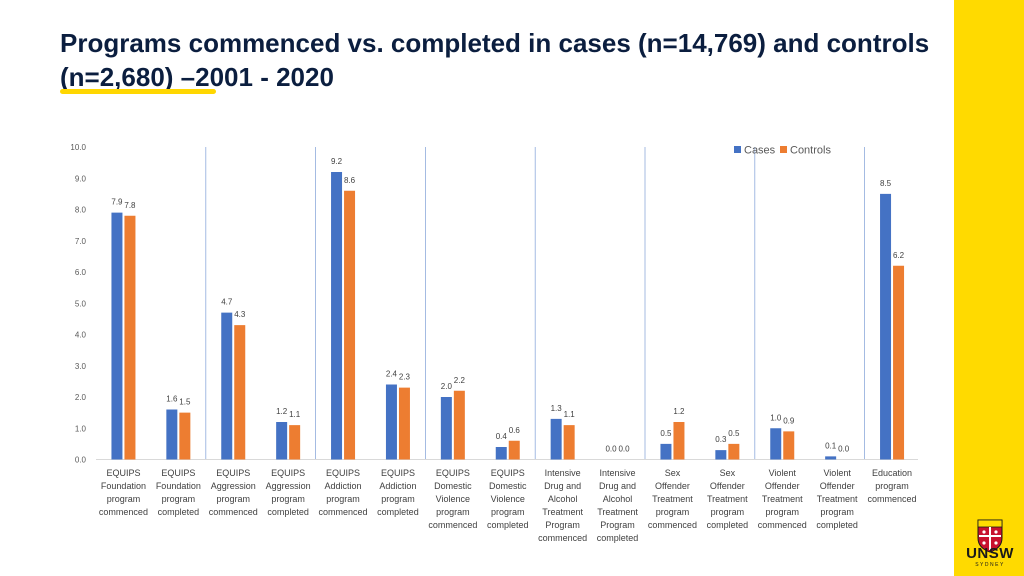 This screenshot has width=1024, height=576. What do you see at coordinates (288, 492) in the screenshot?
I see `x-category-label: EQUIPS Aggression program completed` at bounding box center [288, 492].